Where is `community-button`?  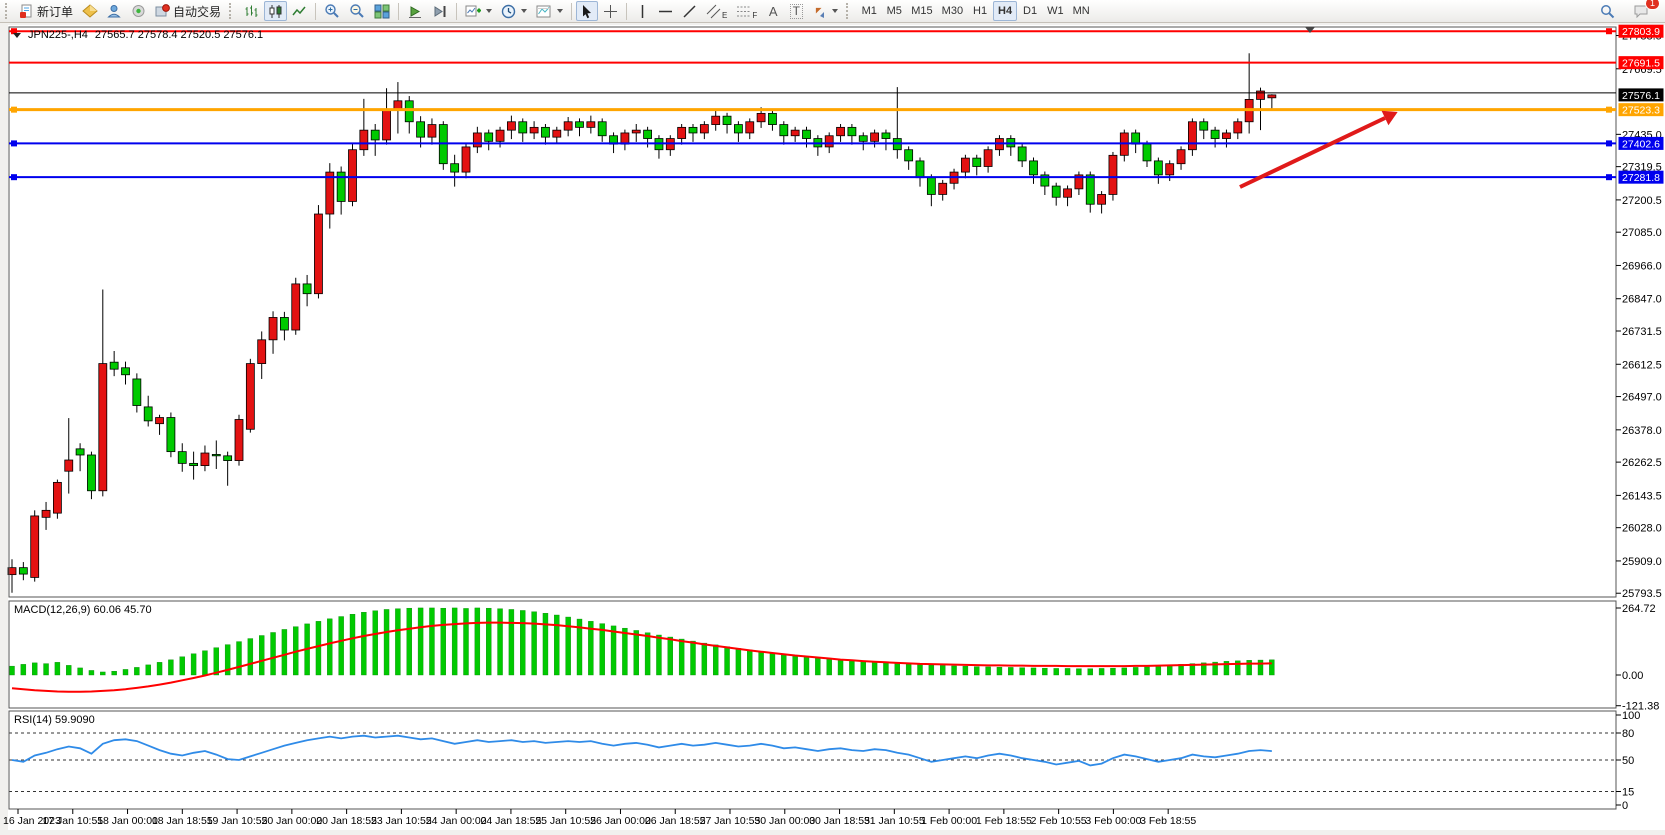
community-button is located at coordinates (114, 11).